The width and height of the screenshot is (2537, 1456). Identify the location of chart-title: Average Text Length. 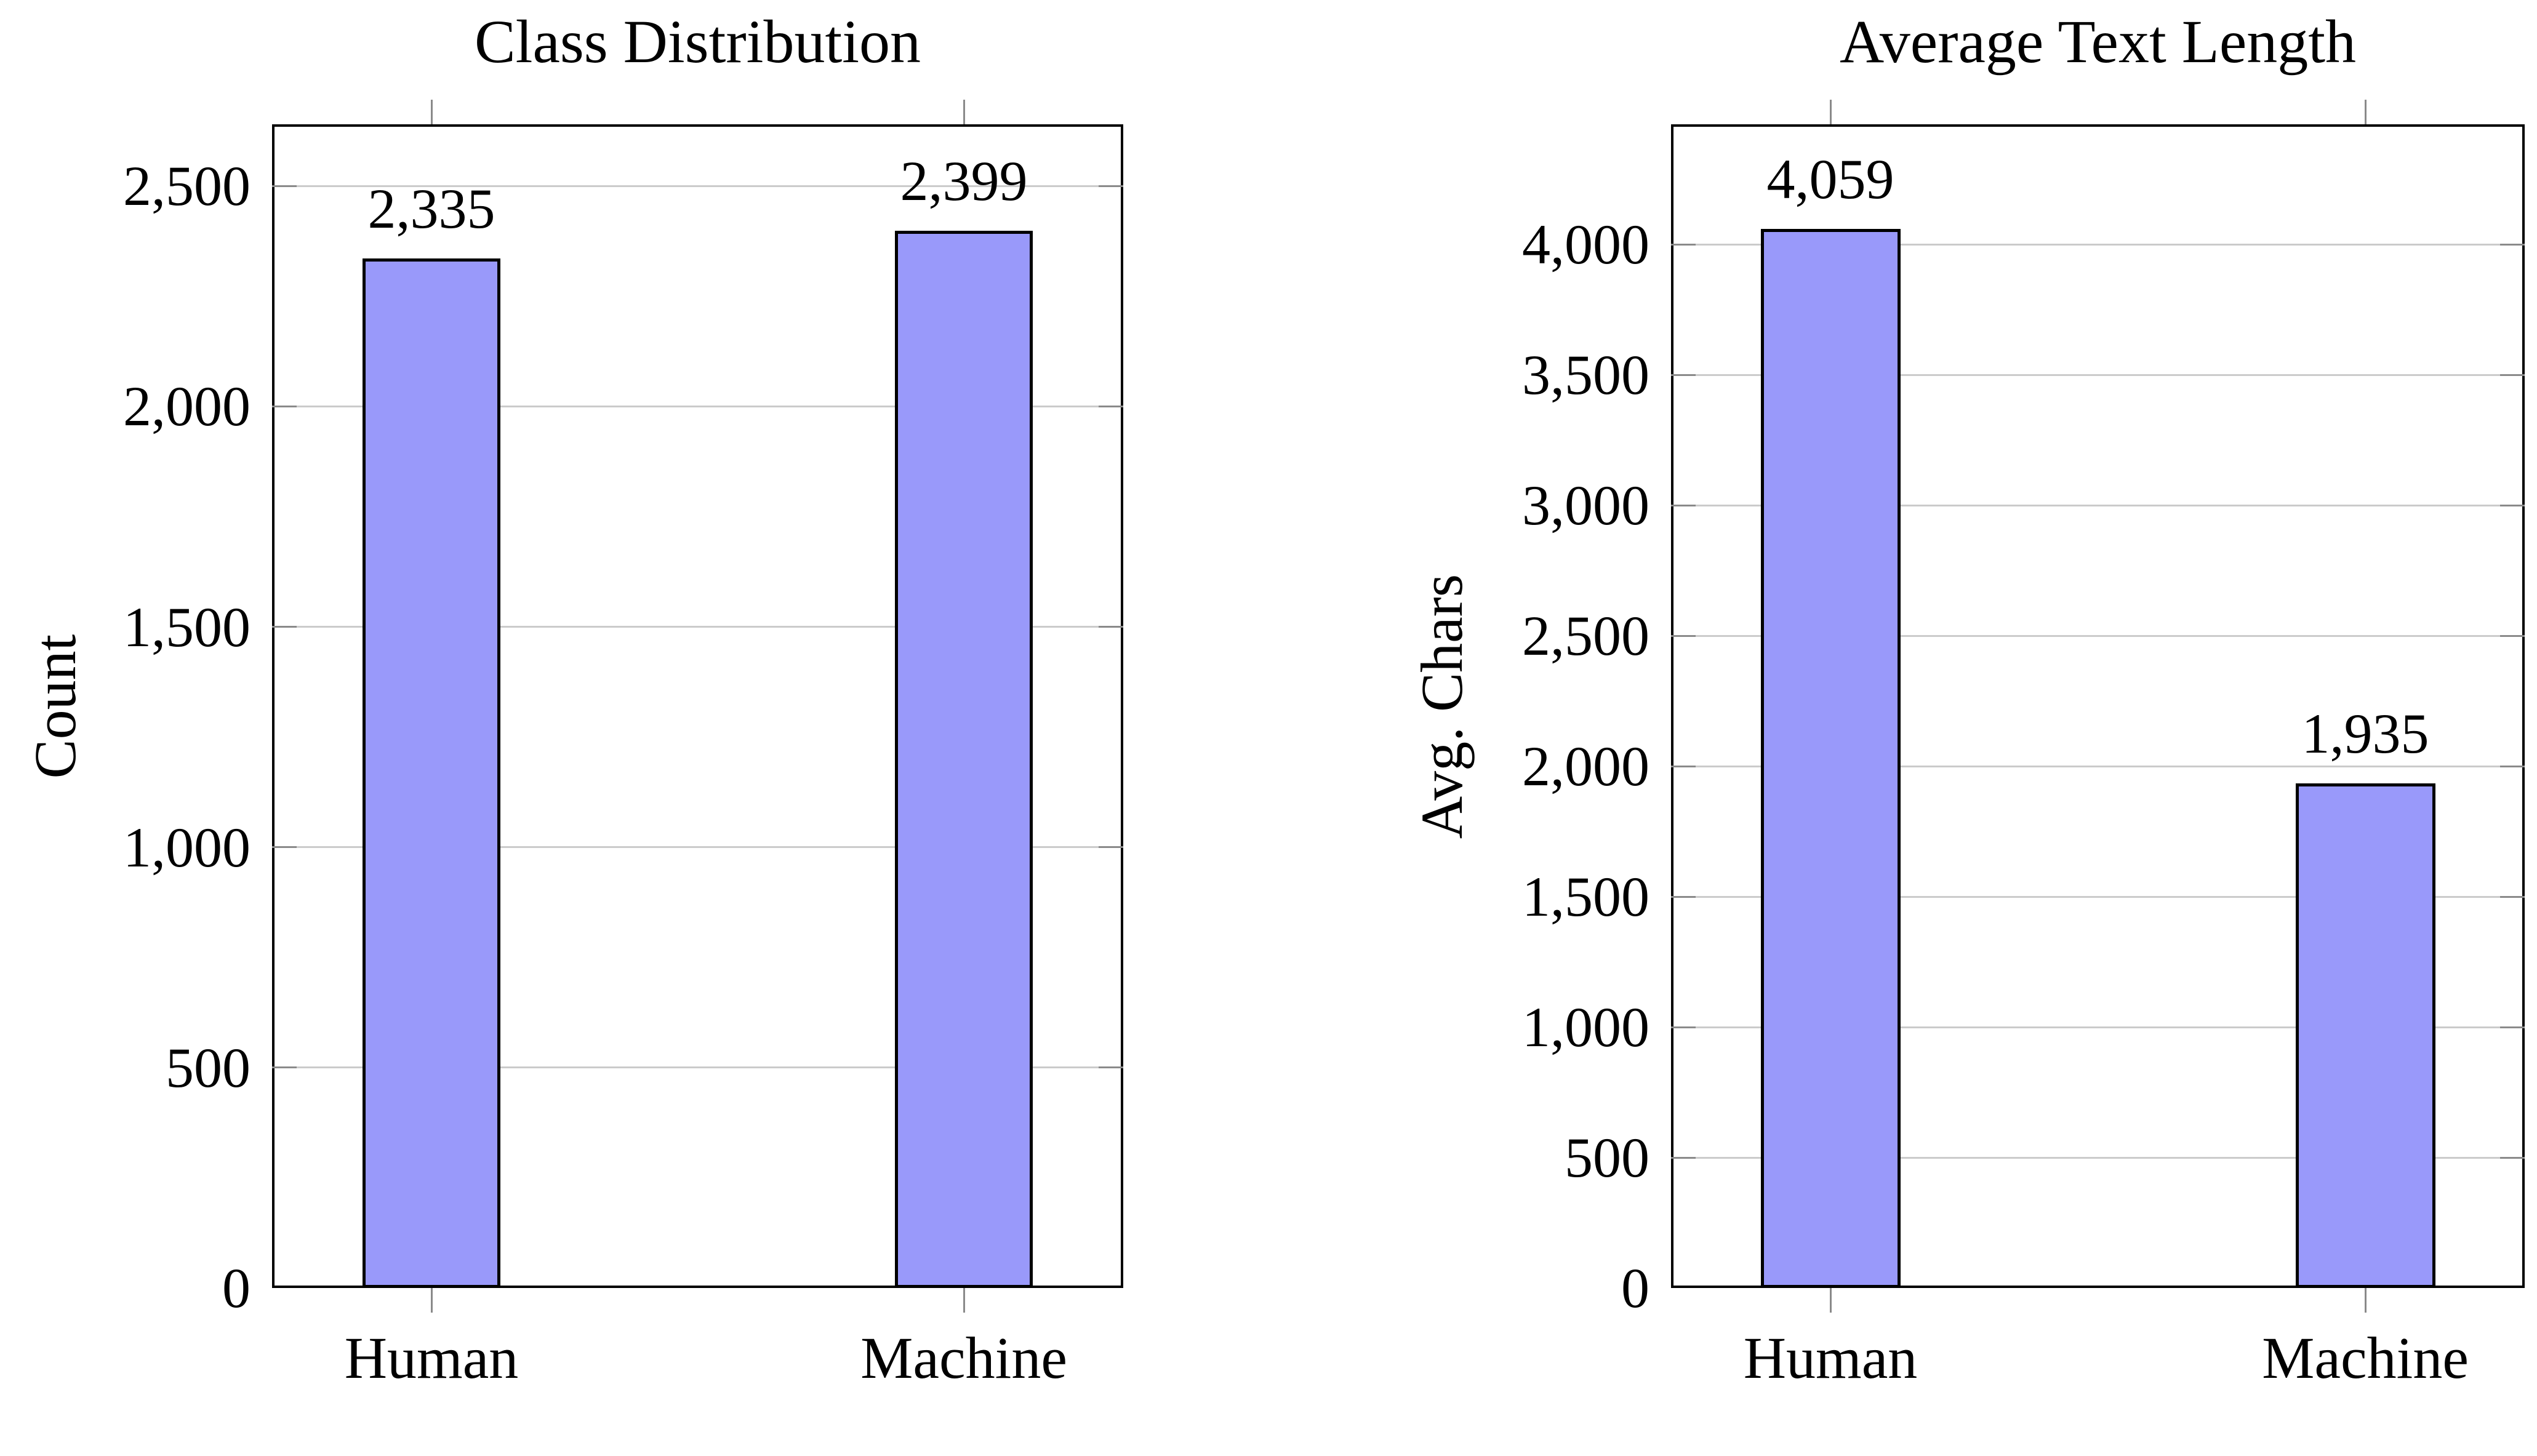
(2098, 41).